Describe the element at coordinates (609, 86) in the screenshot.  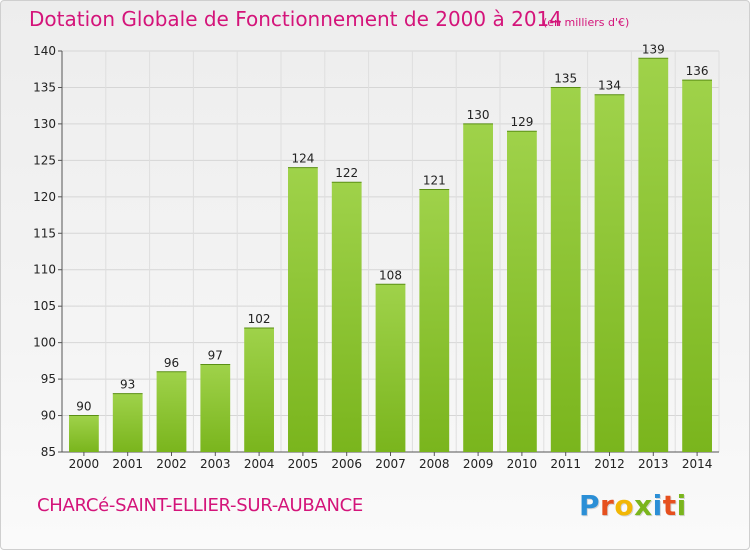
I see `data-label: 134` at that location.